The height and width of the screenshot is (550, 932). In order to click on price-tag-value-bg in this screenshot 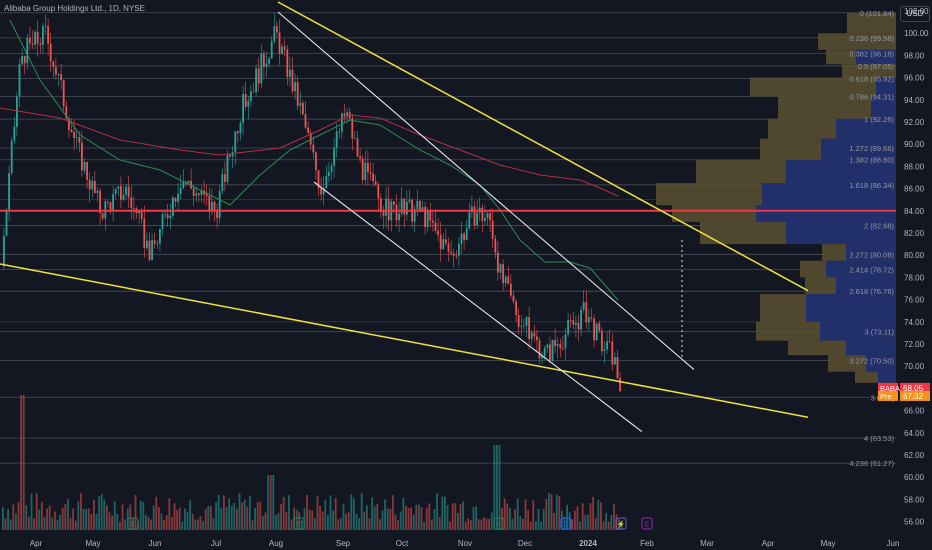, I will do `click(915, 387)`.